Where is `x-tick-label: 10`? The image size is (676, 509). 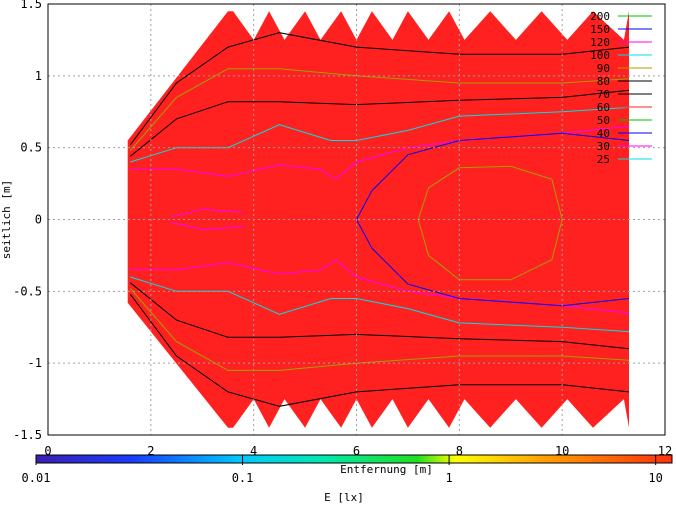 x-tick-label: 10 is located at coordinates (562, 451).